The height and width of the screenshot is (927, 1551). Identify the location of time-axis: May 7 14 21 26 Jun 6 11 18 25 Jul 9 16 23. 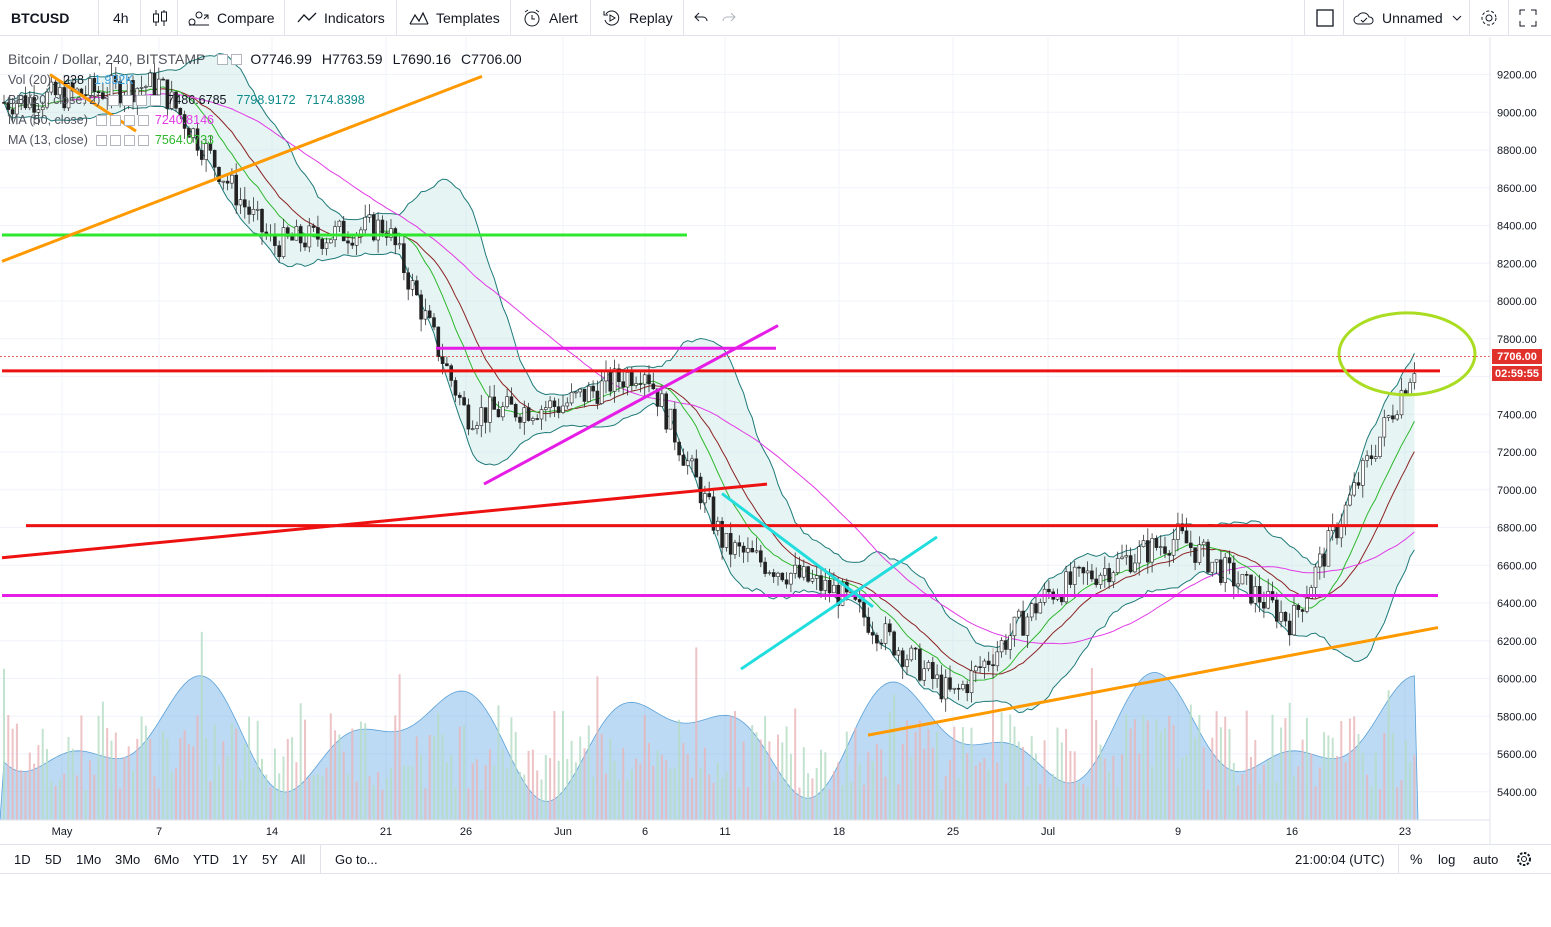
(732, 832).